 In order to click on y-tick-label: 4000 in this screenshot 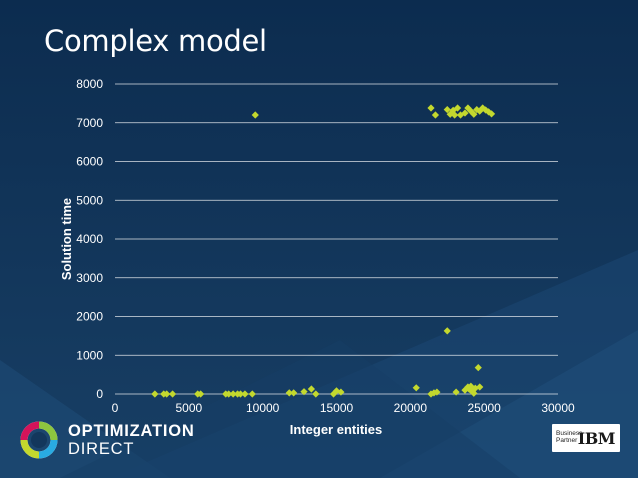, I will do `click(89, 239)`.